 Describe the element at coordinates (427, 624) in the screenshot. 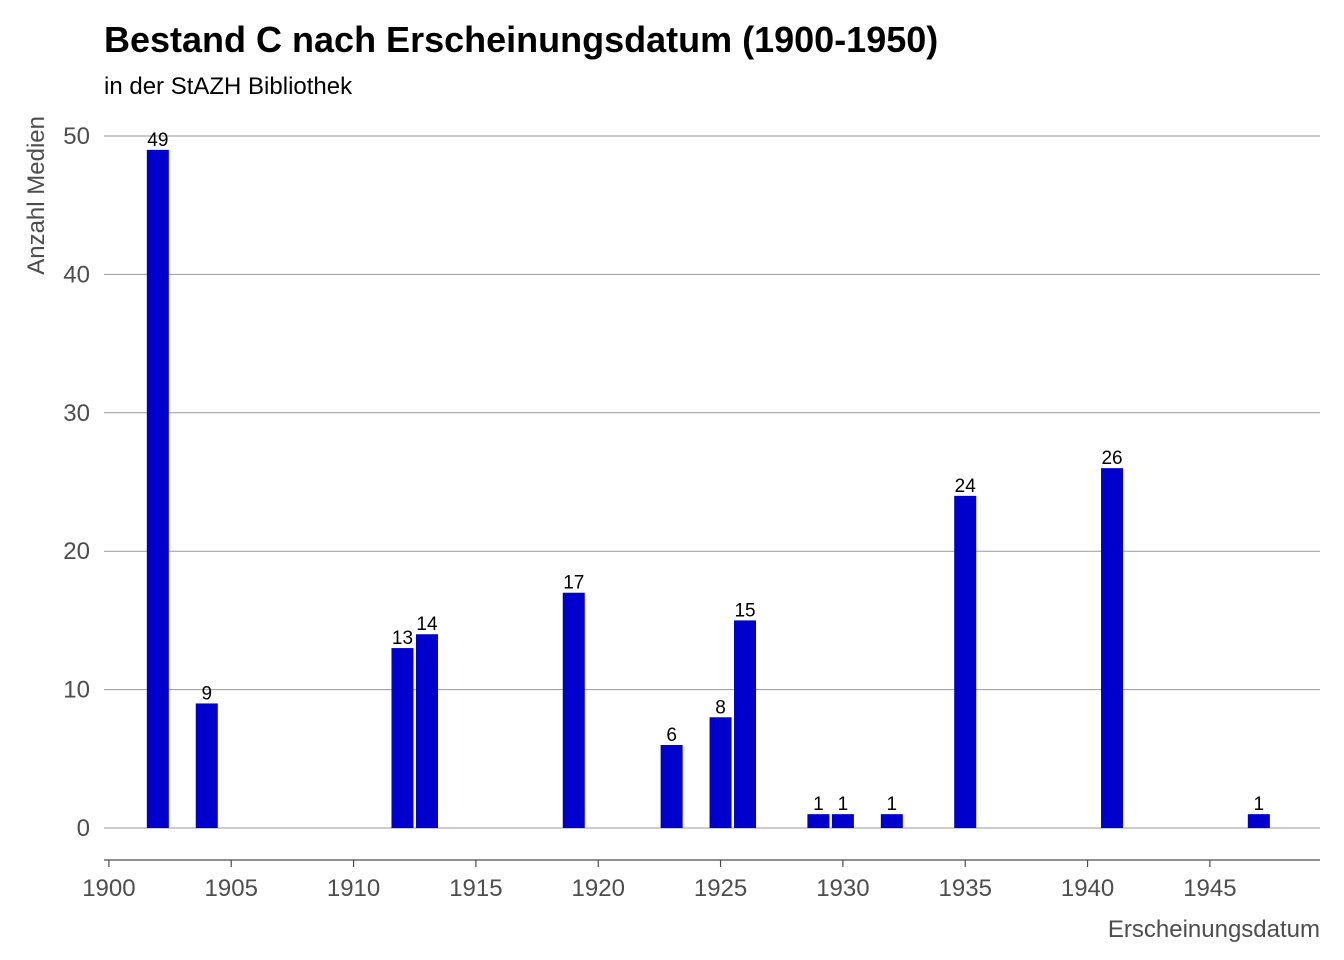

I see `data-label: 14` at that location.